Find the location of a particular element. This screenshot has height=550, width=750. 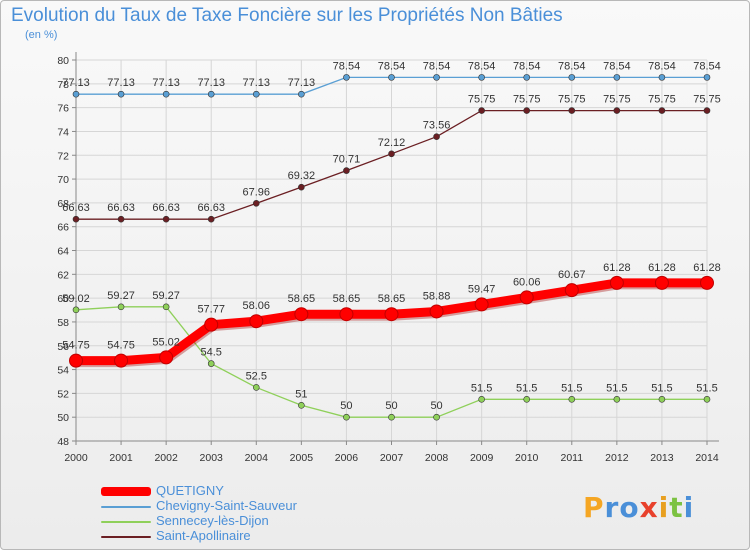

data-label: 51 is located at coordinates (301, 394).